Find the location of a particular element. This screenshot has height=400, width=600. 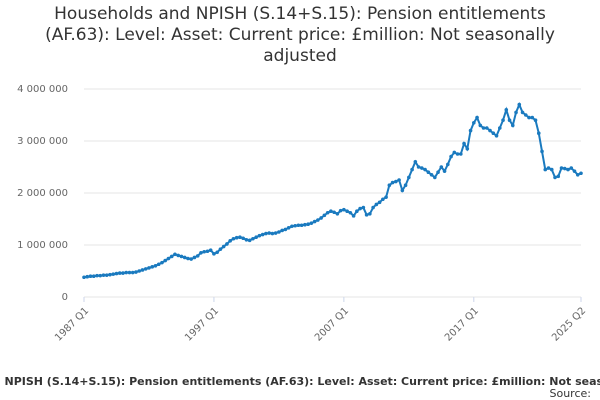

y-tick-label: 0 is located at coordinates (65, 297).